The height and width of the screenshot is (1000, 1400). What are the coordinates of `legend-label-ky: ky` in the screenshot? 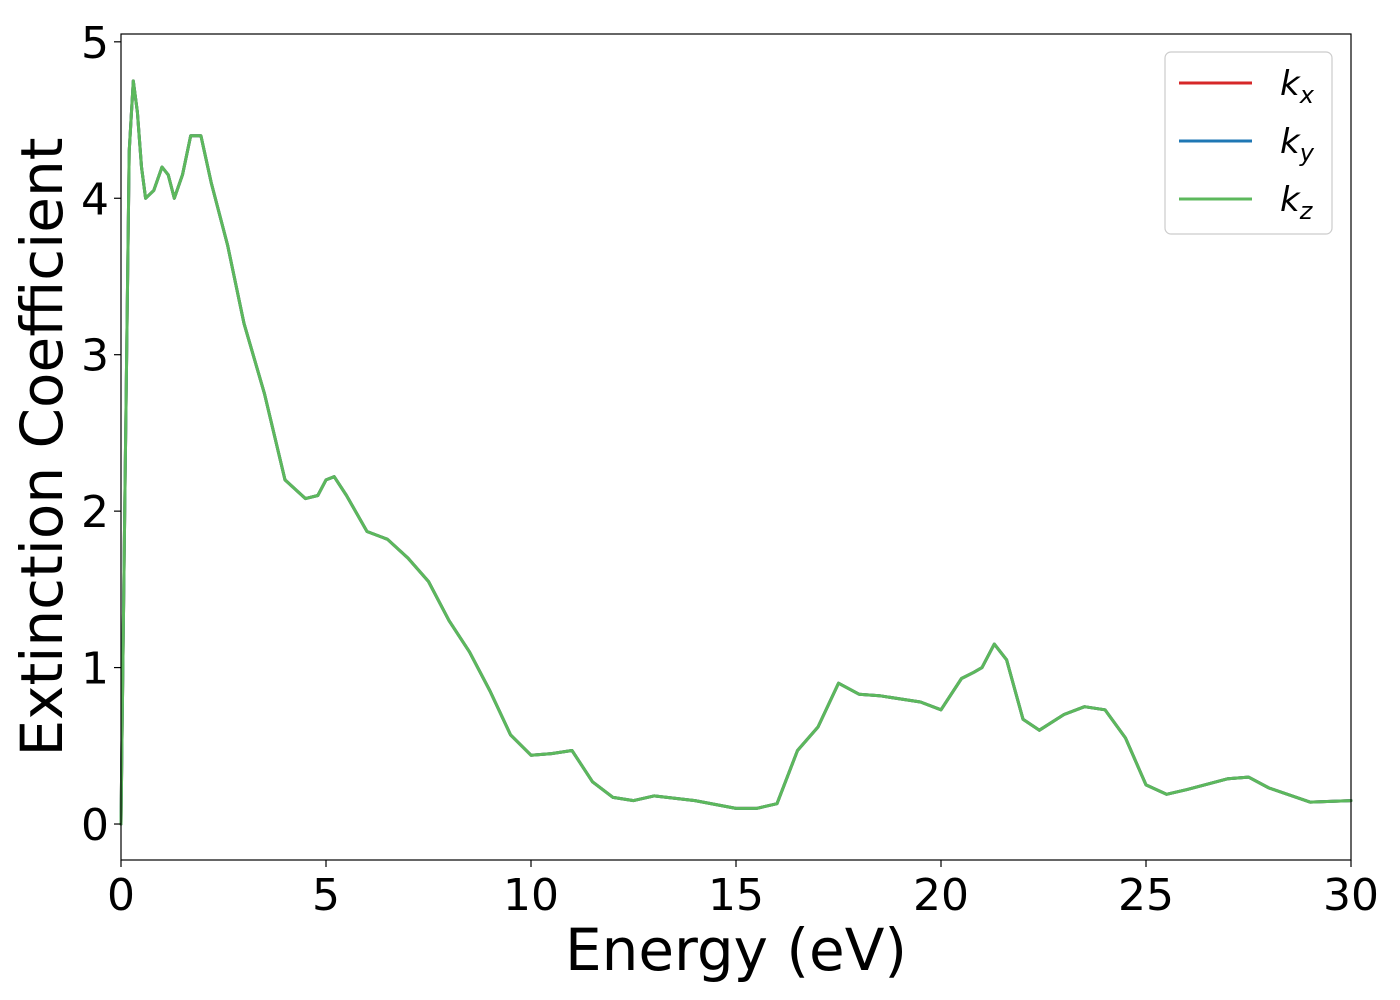 It's located at (1297, 144).